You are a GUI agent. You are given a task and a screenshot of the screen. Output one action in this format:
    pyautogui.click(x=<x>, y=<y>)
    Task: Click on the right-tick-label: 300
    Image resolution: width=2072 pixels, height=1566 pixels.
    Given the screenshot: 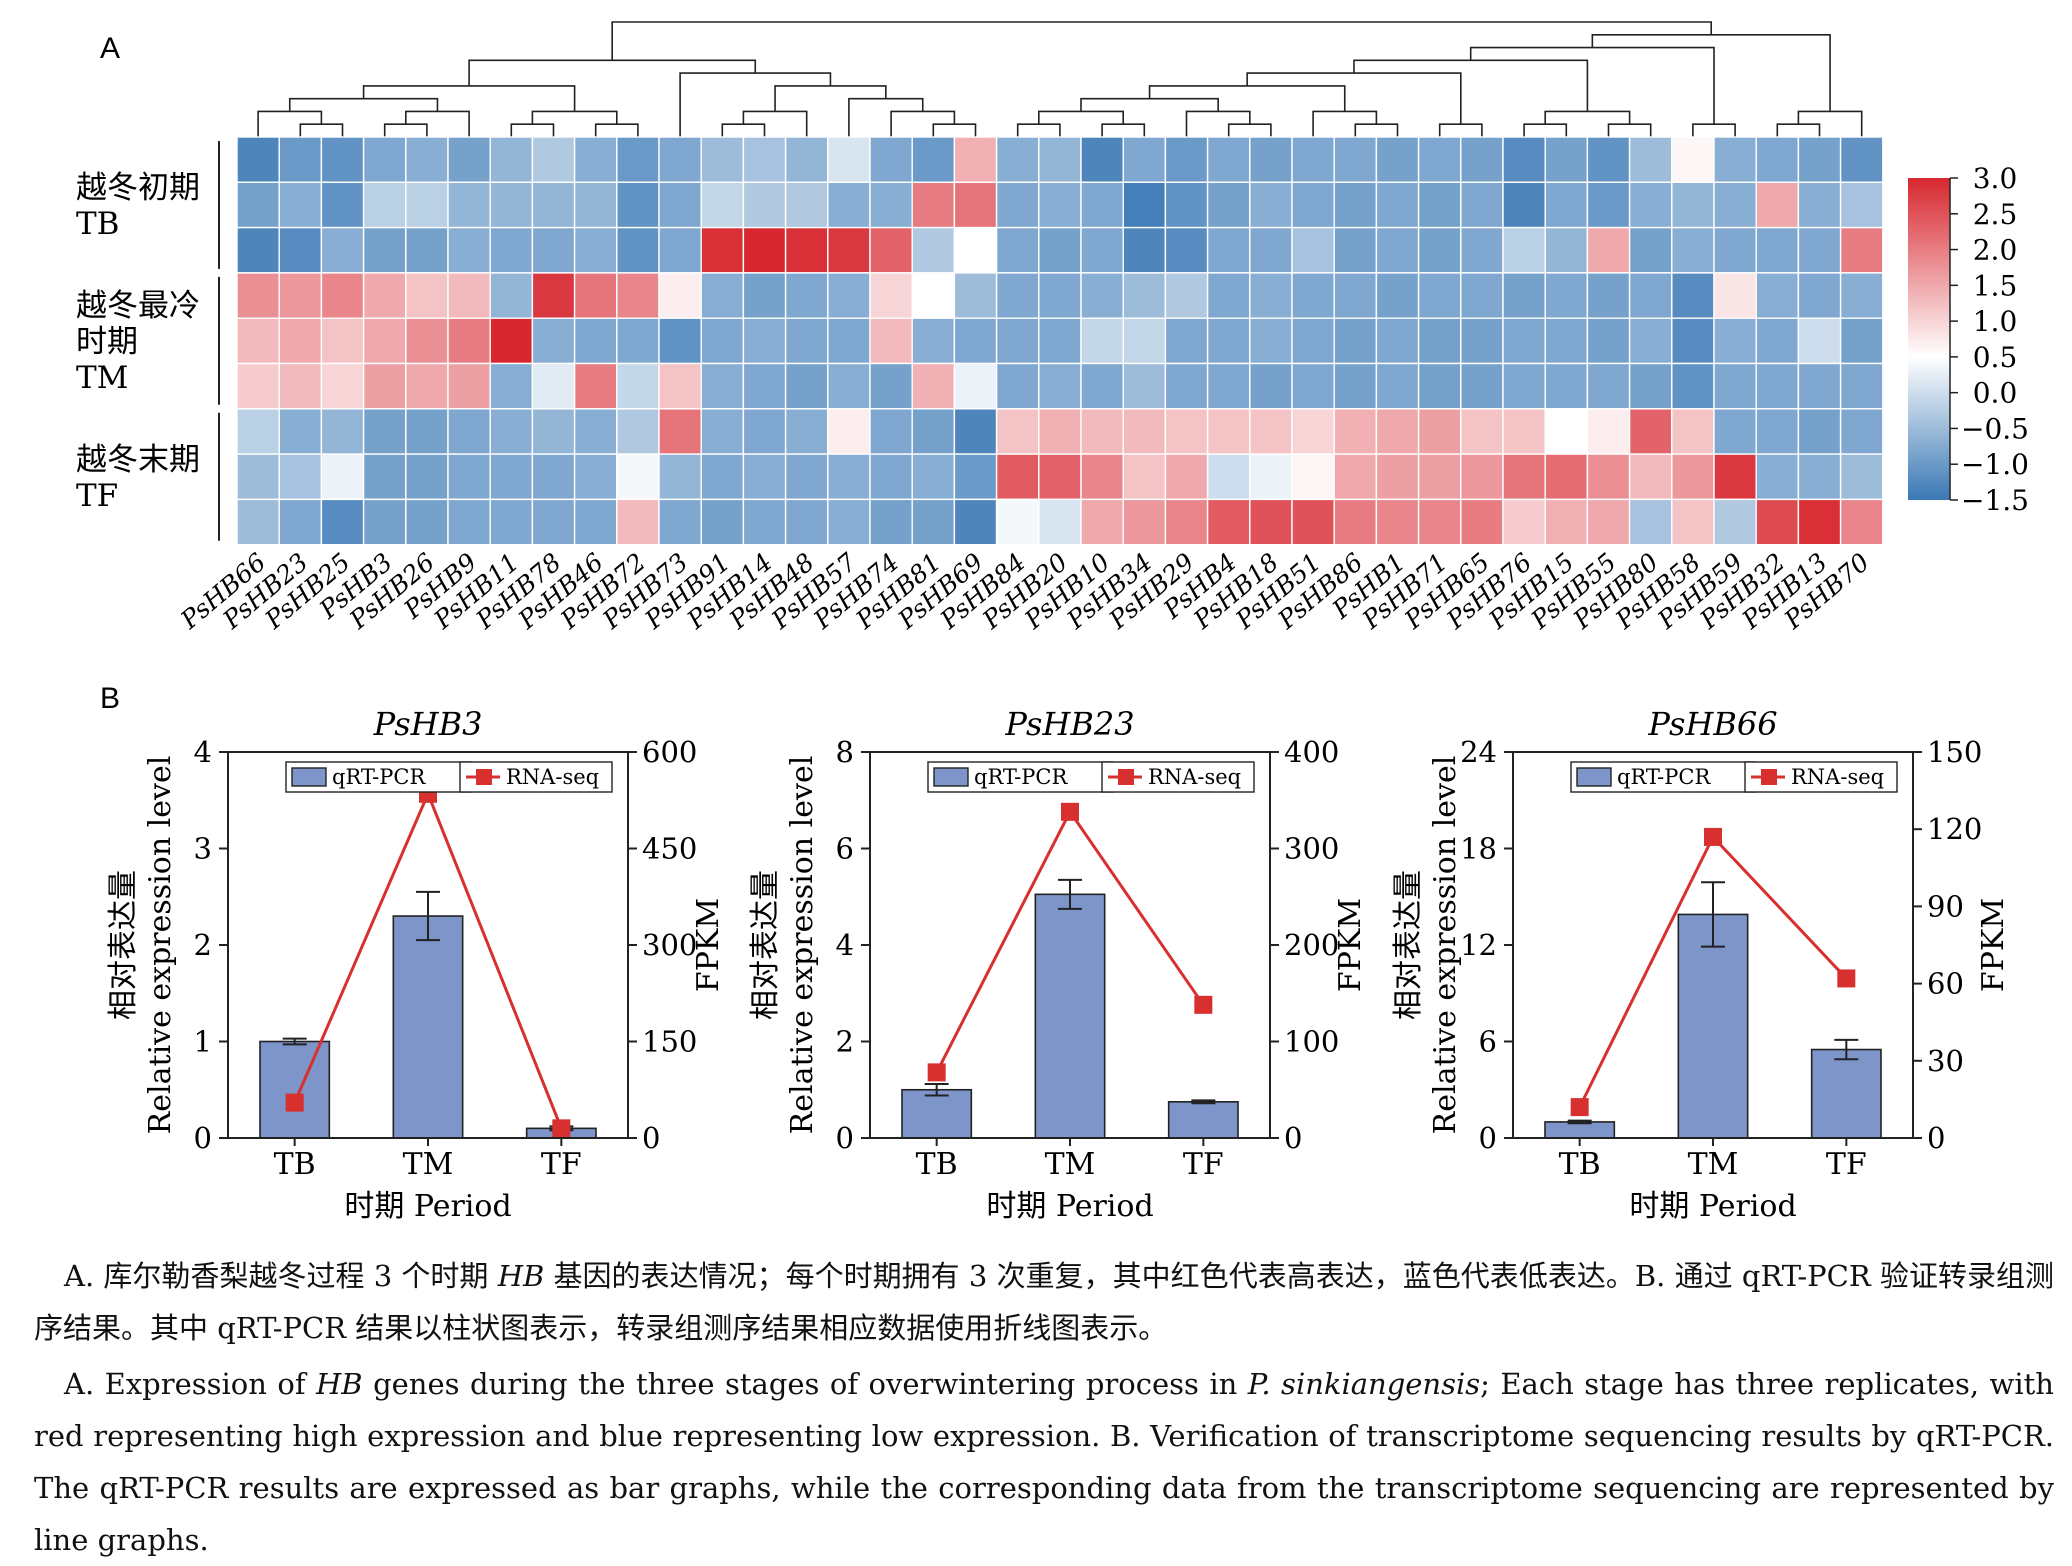 What is the action you would take?
    pyautogui.click(x=669, y=945)
    